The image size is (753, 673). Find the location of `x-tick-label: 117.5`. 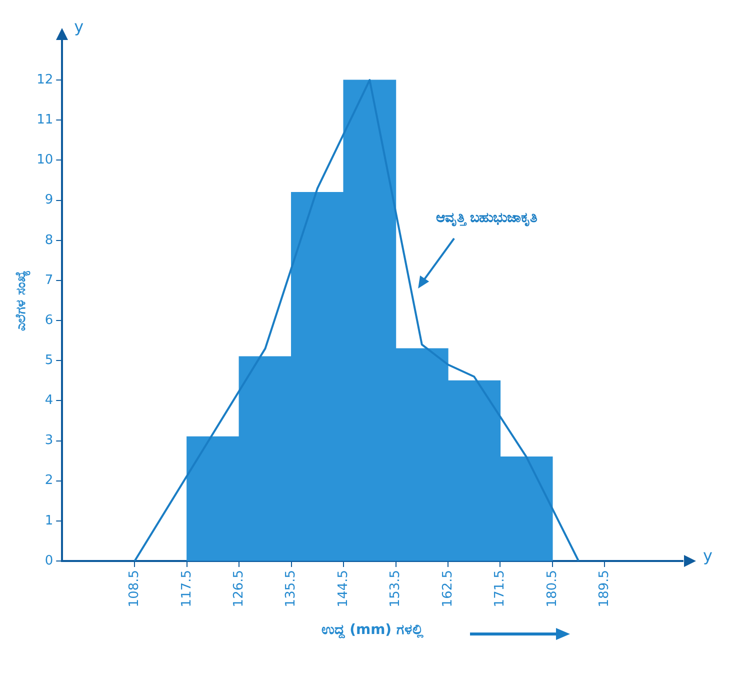

x-tick-label: 117.5 is located at coordinates (186, 589).